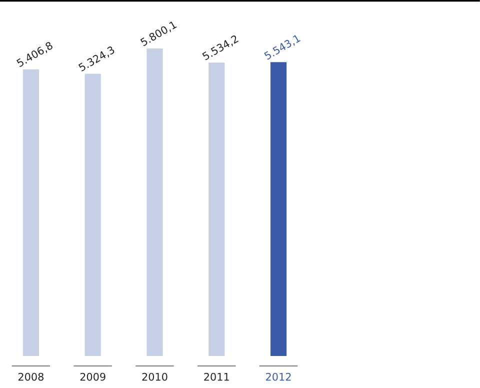 The width and height of the screenshot is (480, 388). What do you see at coordinates (155, 376) in the screenshot?
I see `x-tick-label: 2010` at bounding box center [155, 376].